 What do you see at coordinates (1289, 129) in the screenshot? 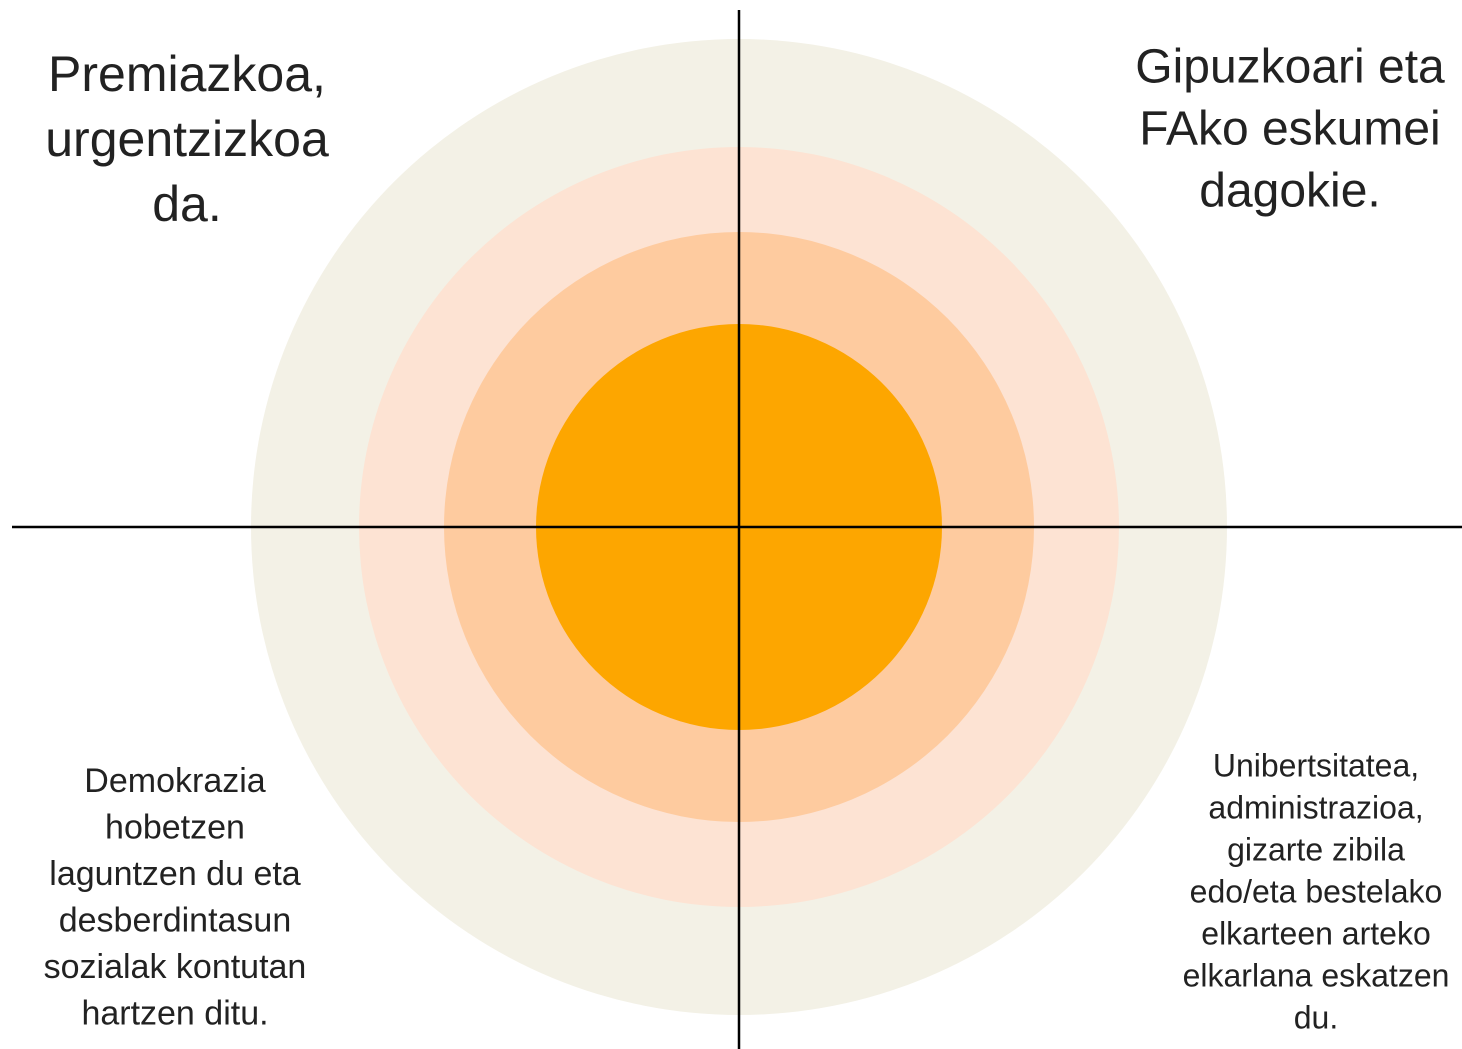
I see `quadrant-text-line: FAko eskumei` at bounding box center [1289, 129].